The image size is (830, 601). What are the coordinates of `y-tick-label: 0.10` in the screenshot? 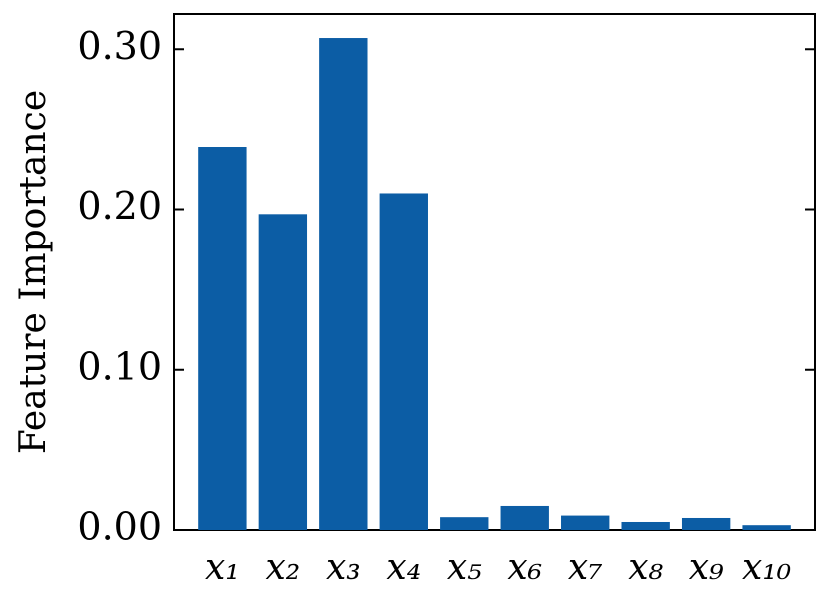 It's located at (119, 366).